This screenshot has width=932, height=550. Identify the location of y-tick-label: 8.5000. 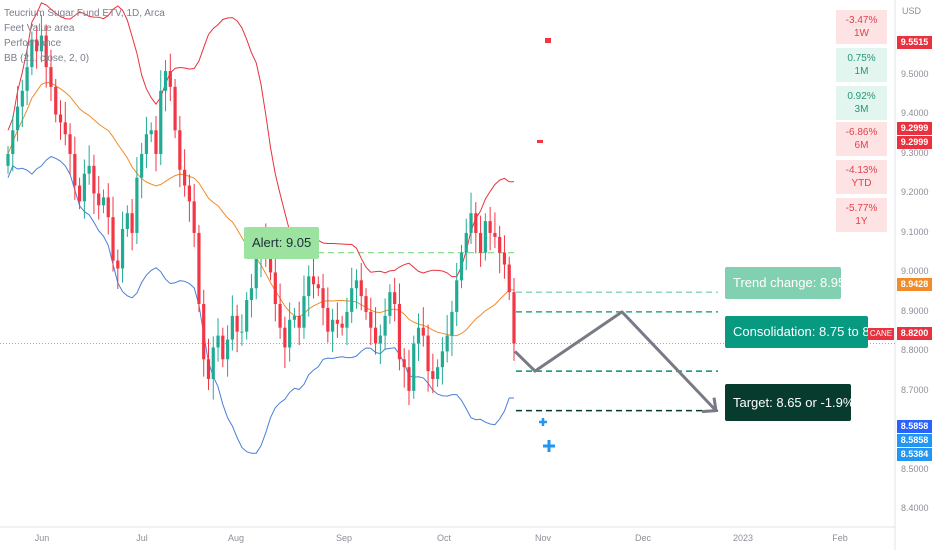
(915, 468).